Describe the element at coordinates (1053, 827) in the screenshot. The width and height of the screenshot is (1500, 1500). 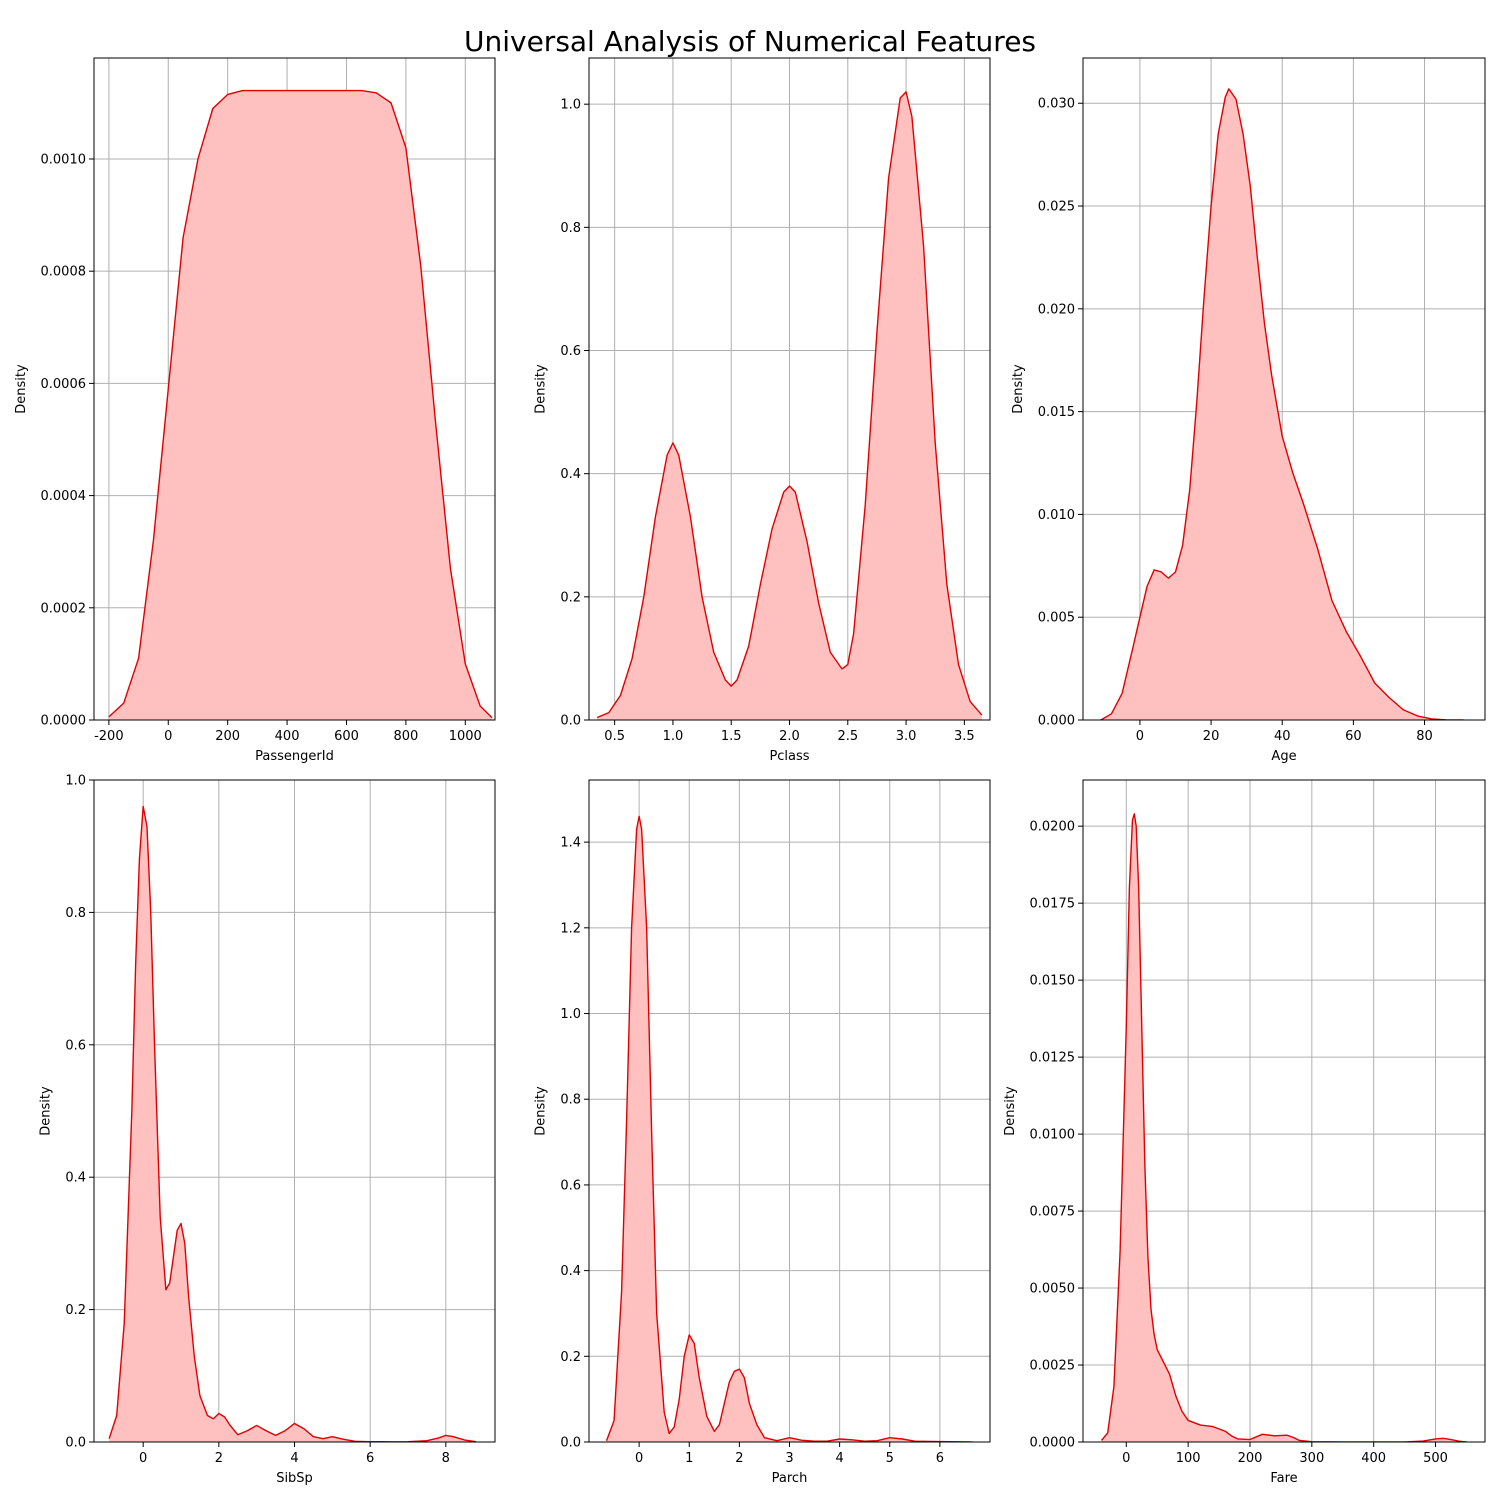
I see `y-tick-label: 0.0200` at that location.